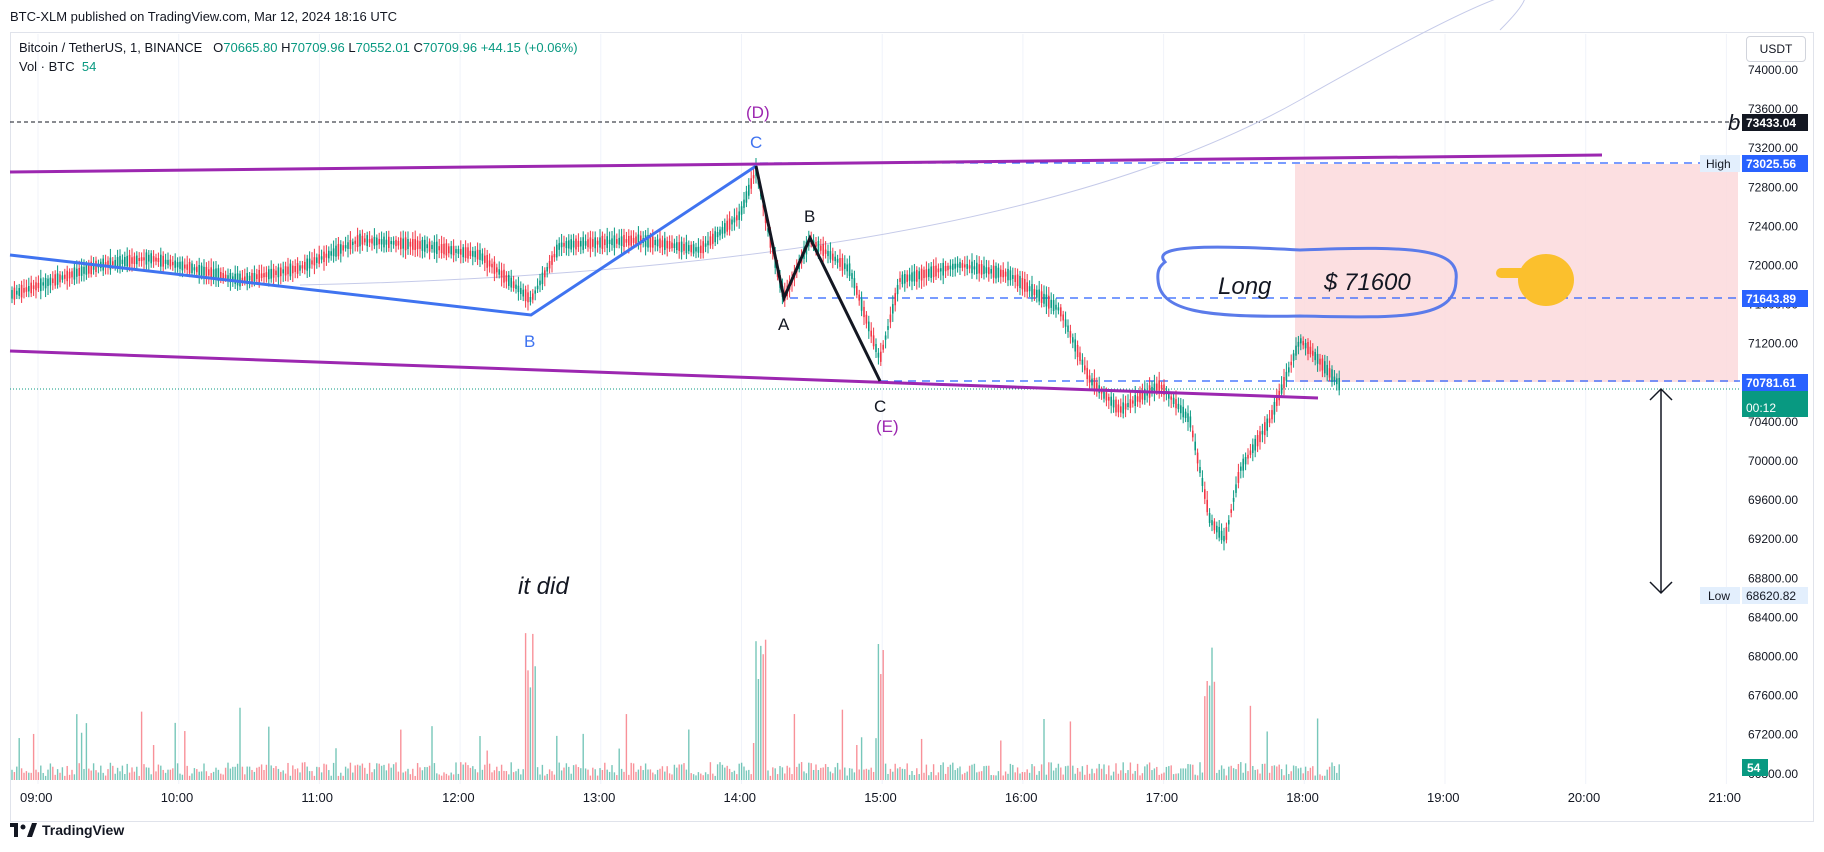  I want to click on label-long-price: $ 71600, so click(1367, 282).